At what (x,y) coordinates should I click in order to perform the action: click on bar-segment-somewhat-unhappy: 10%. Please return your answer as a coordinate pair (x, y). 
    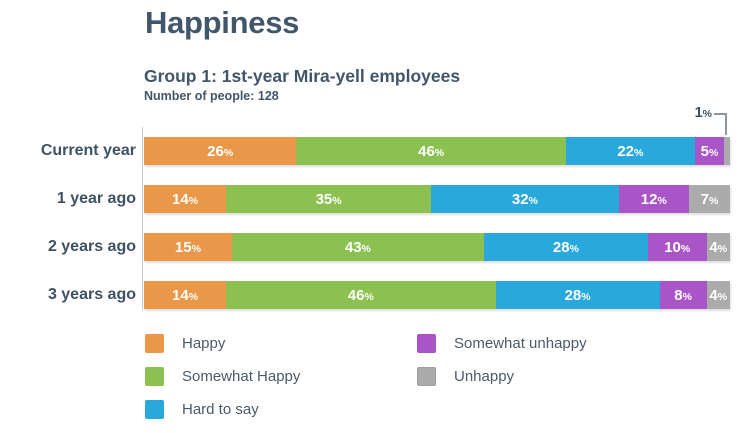
    Looking at the image, I should click on (677, 247).